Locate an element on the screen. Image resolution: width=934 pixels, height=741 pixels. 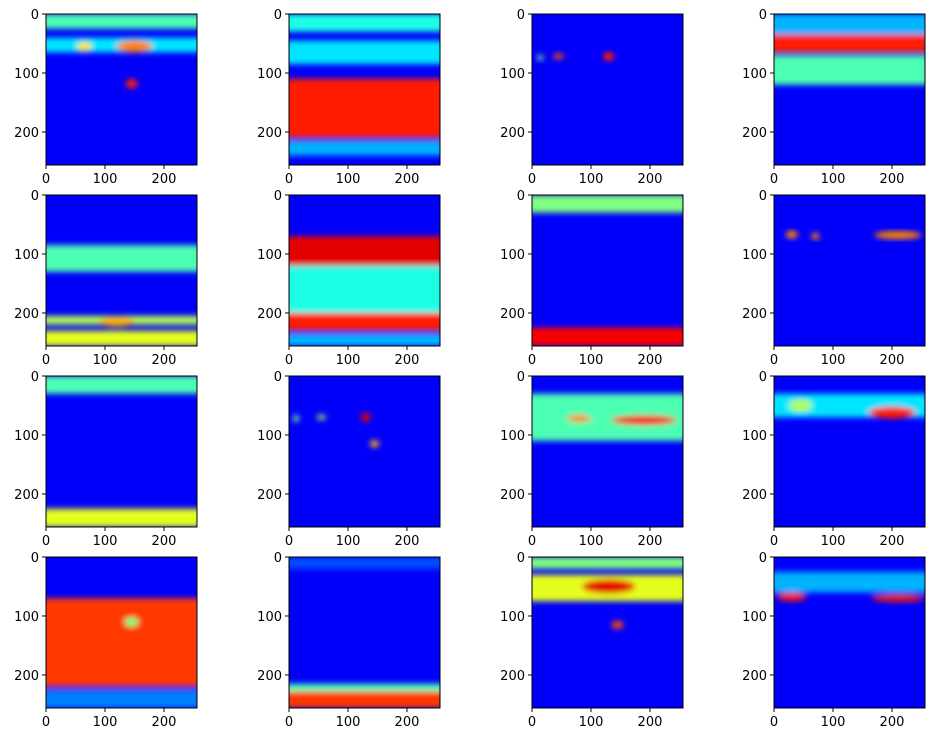
subplot-r1c1: 0 100 200 0 100 200 is located at coordinates (106, 97).